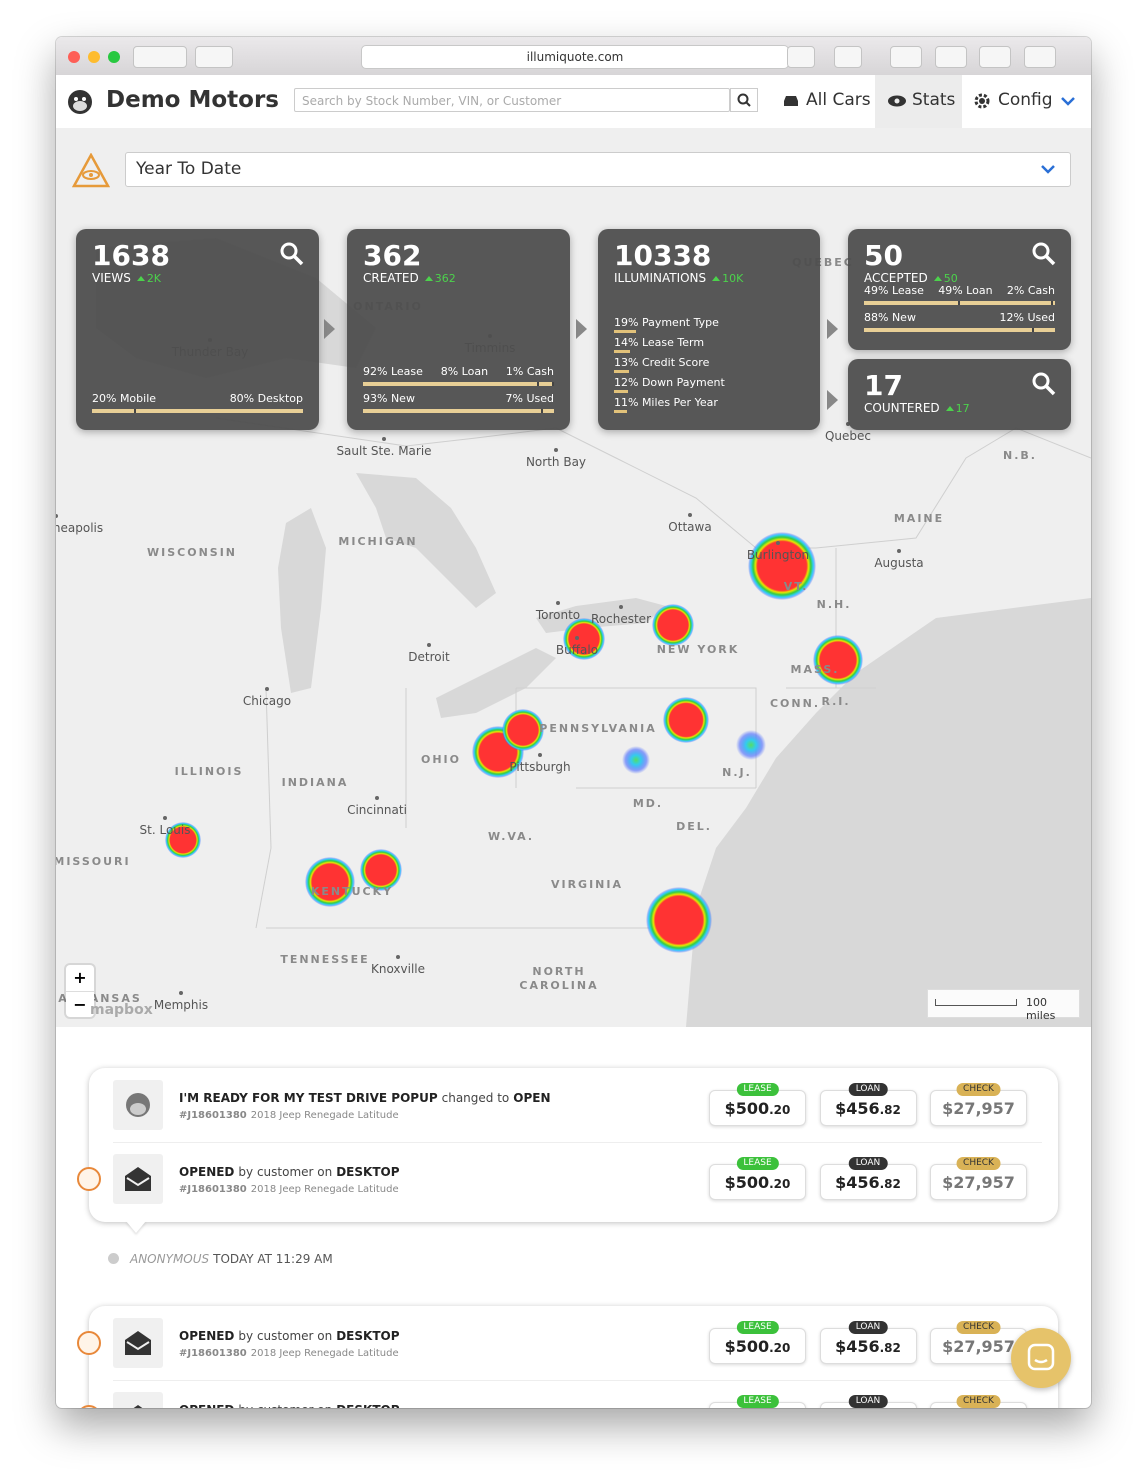  Describe the element at coordinates (597, 728) in the screenshot. I see `region-label: PENNSYLVANIA` at that location.